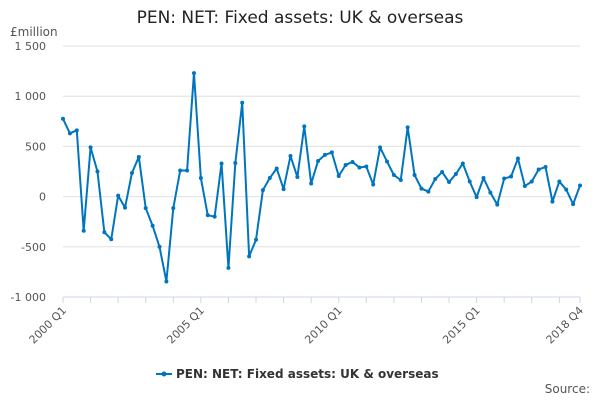 This screenshot has width=600, height=400. I want to click on y-tick-label: 1 000, so click(31, 96).